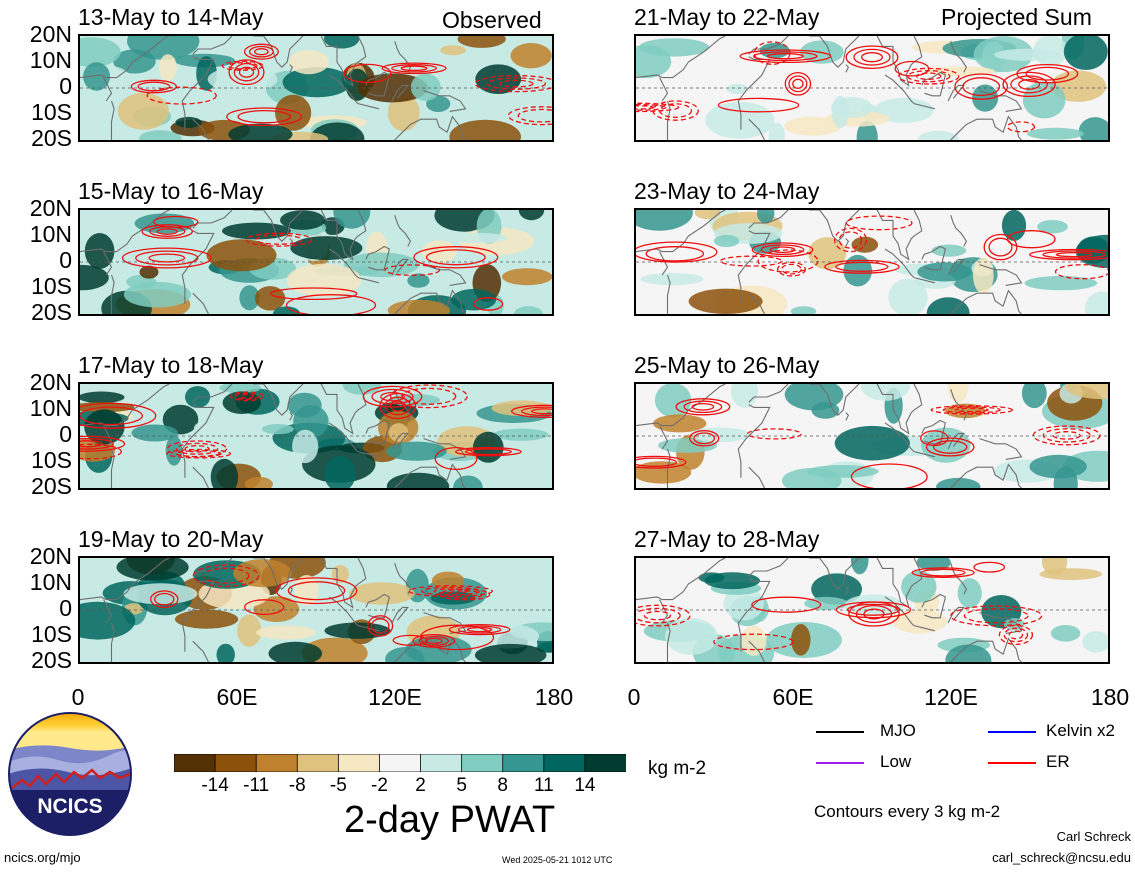  I want to click on x-tick-left-120e: 120E, so click(395, 697).